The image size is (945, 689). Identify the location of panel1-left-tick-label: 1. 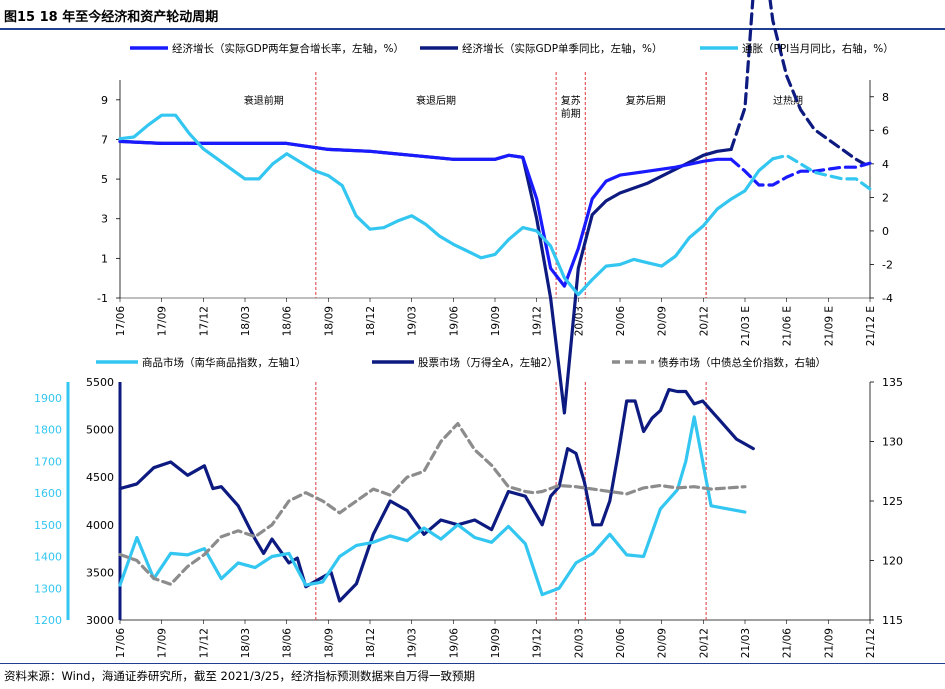
(104, 258).